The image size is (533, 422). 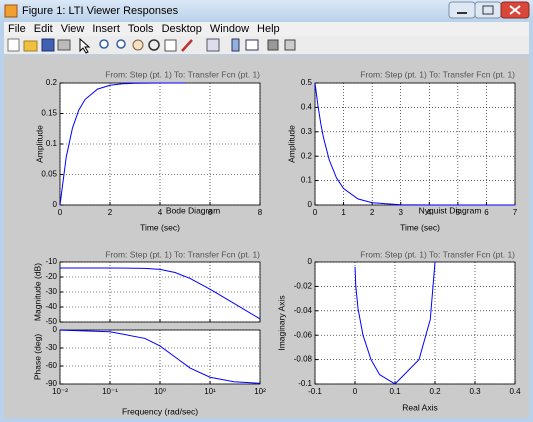 What do you see at coordinates (30, 46) in the screenshot?
I see `open-icon` at bounding box center [30, 46].